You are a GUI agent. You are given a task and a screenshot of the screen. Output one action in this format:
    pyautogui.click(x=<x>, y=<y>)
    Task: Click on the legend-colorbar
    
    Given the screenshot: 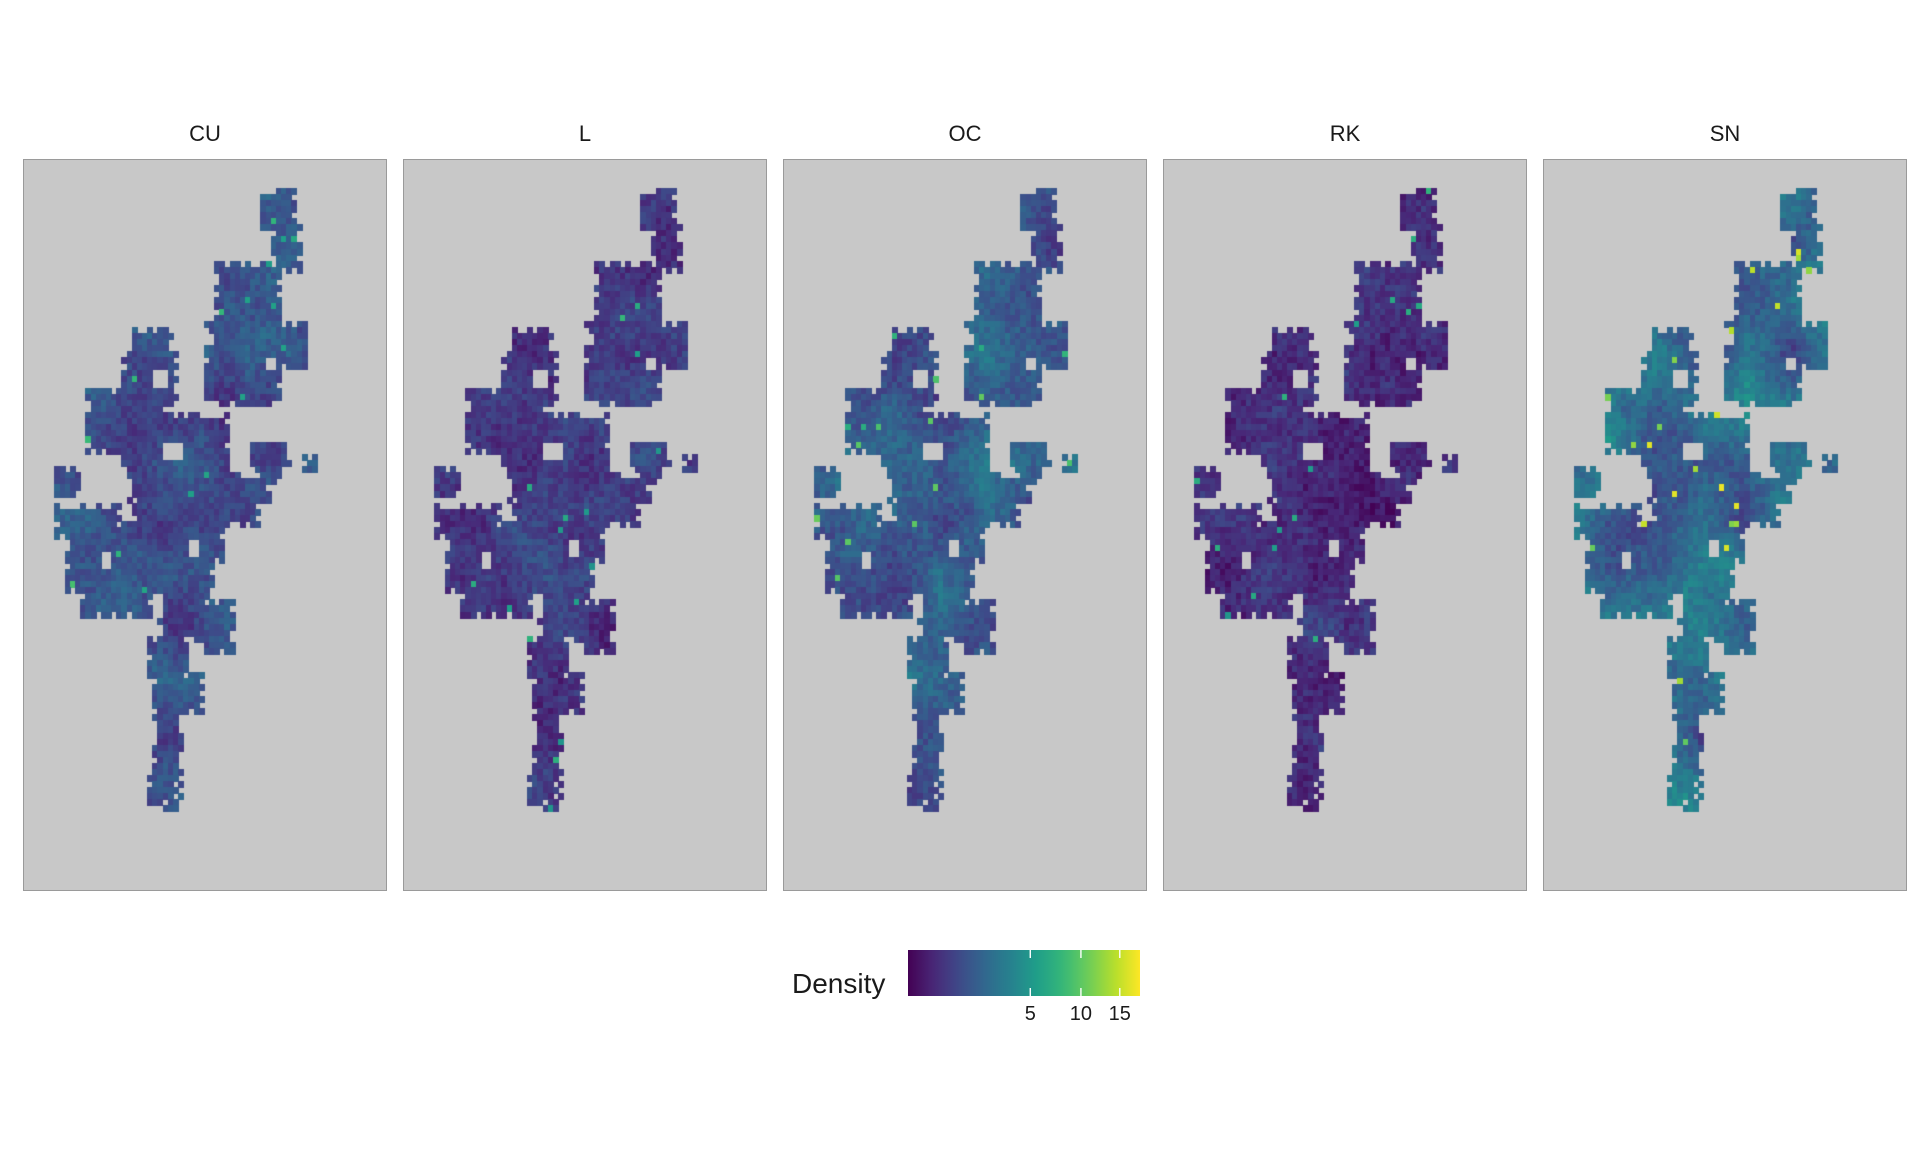 What is the action you would take?
    pyautogui.click(x=1024, y=973)
    